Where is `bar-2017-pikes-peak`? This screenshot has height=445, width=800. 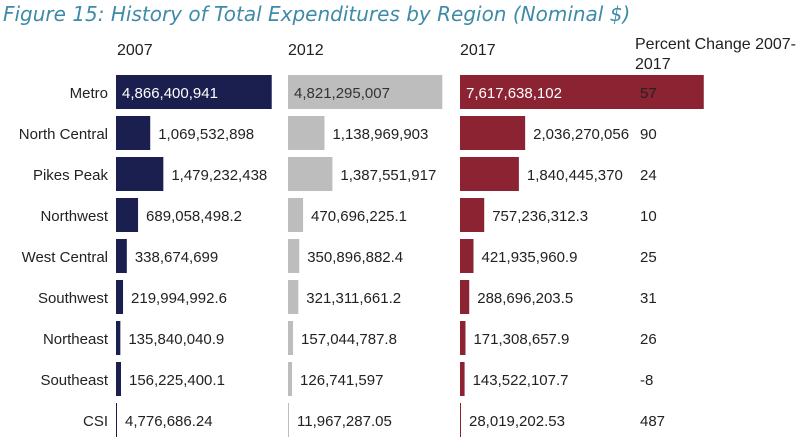 bar-2017-pikes-peak is located at coordinates (489, 174).